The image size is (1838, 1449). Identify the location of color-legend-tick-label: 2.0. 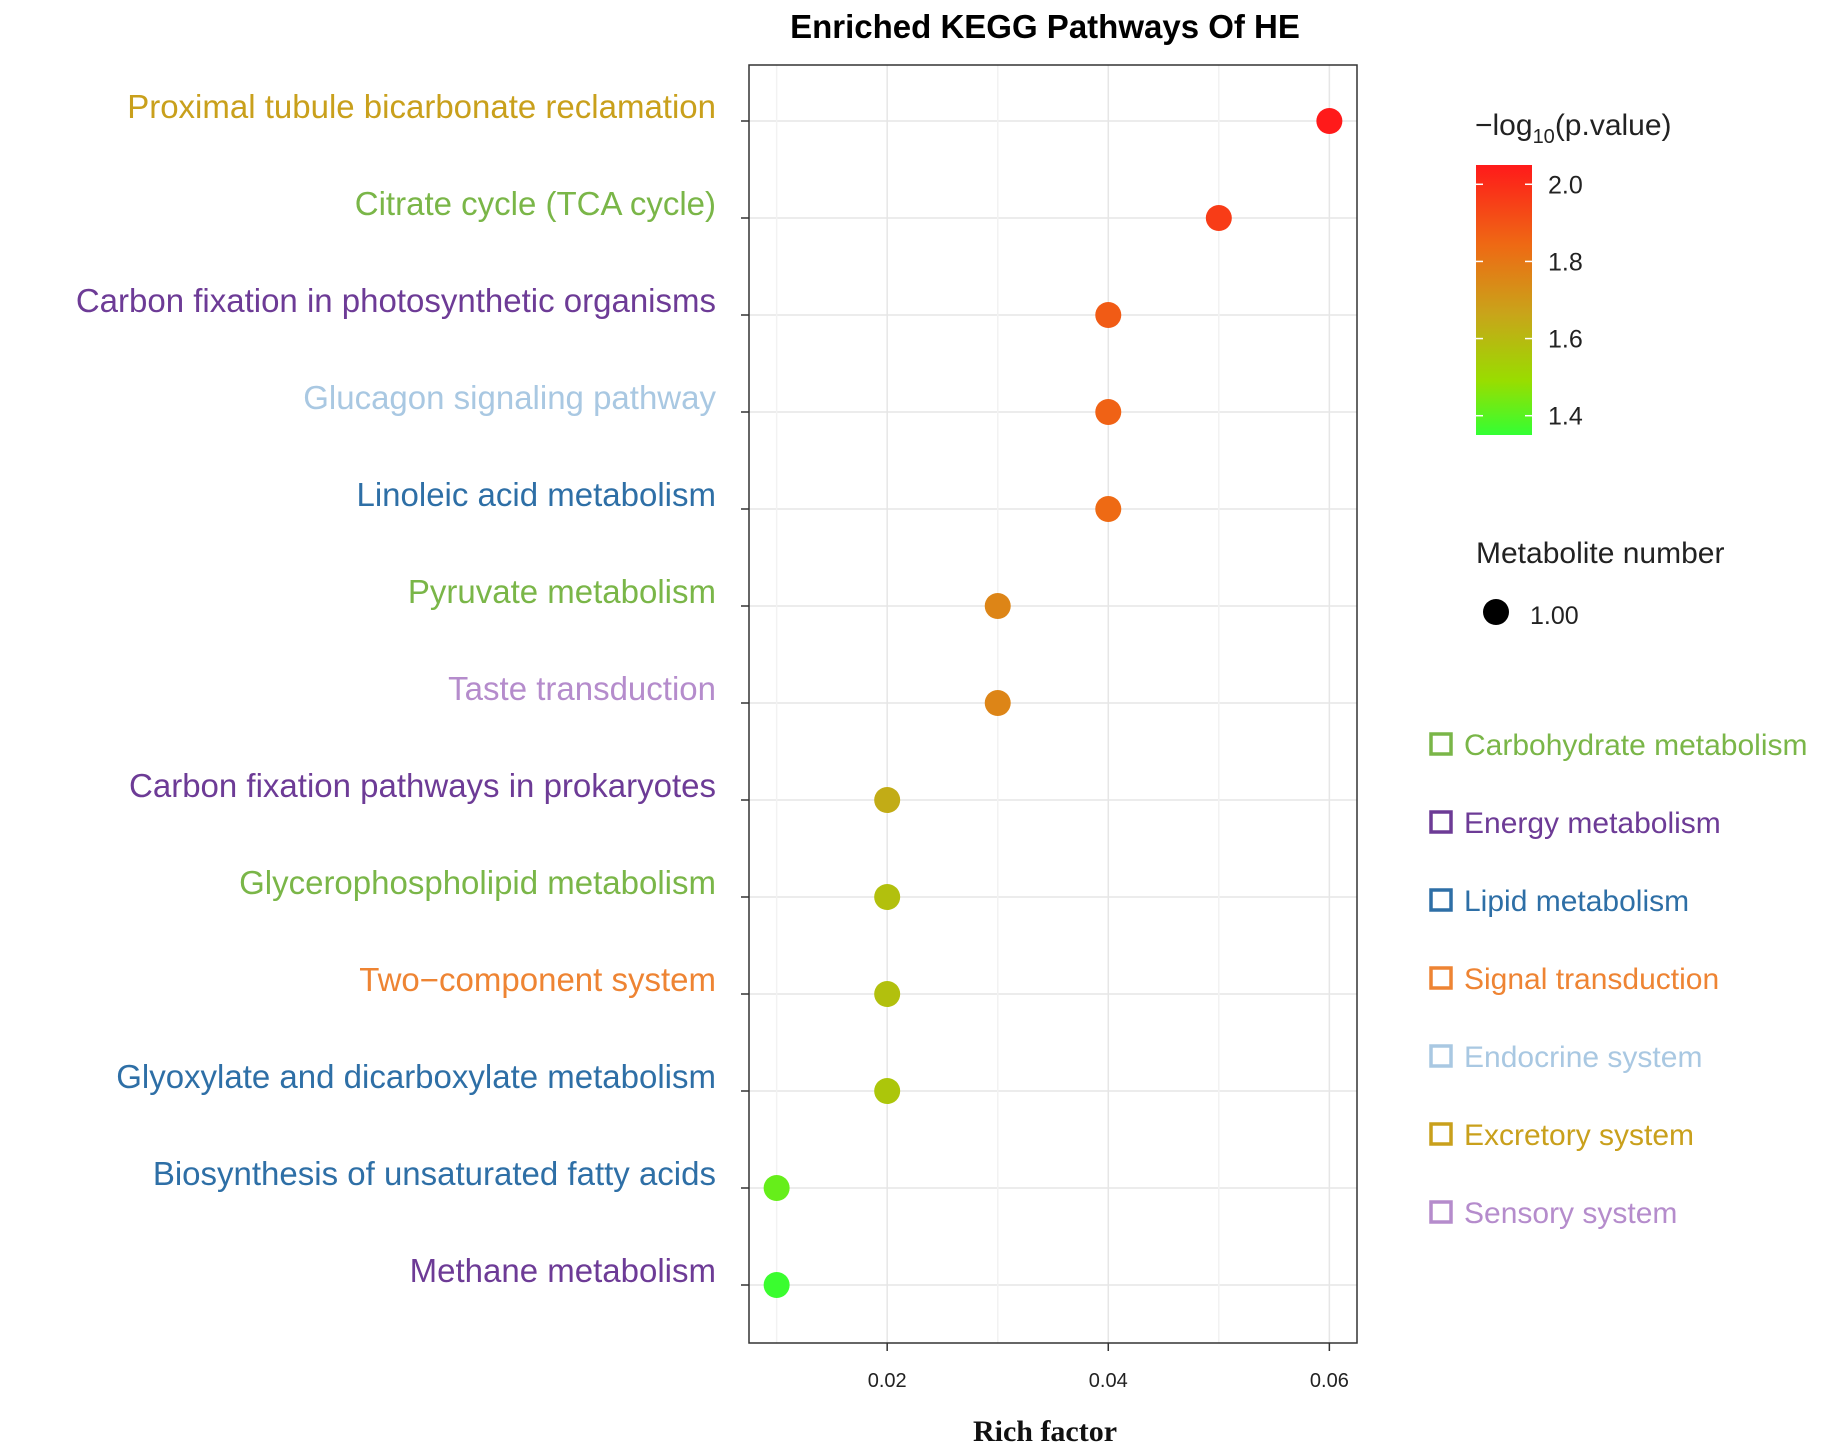
(1565, 185).